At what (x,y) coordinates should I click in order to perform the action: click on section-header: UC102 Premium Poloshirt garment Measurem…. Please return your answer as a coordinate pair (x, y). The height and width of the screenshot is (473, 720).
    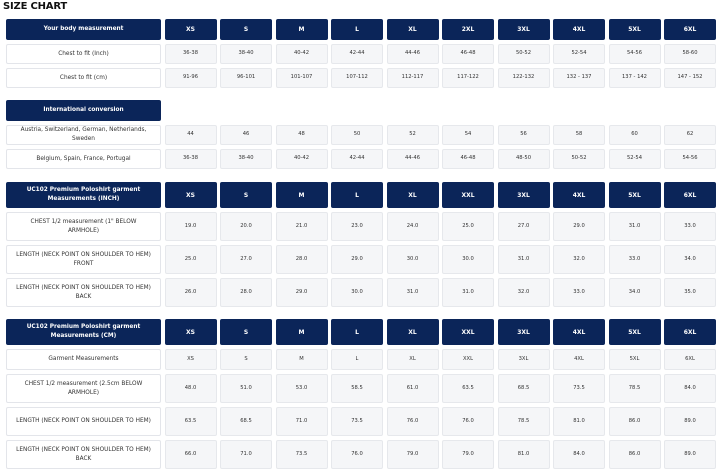
    Looking at the image, I should click on (83, 332).